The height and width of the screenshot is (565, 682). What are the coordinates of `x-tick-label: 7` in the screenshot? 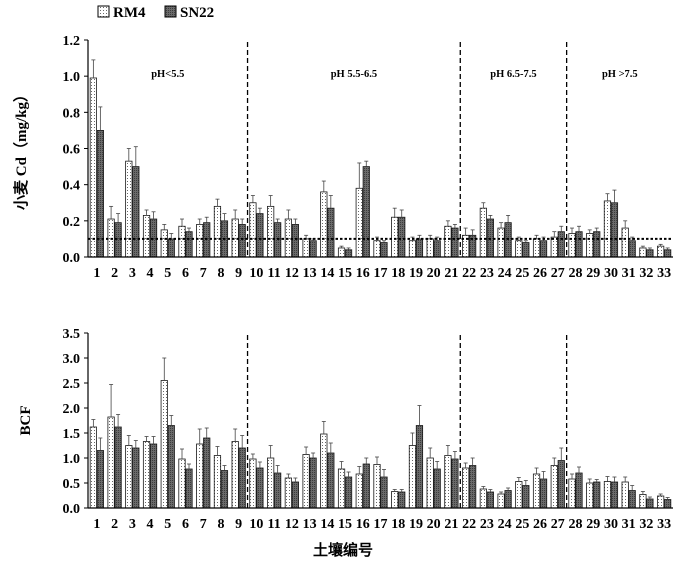 It's located at (203, 273).